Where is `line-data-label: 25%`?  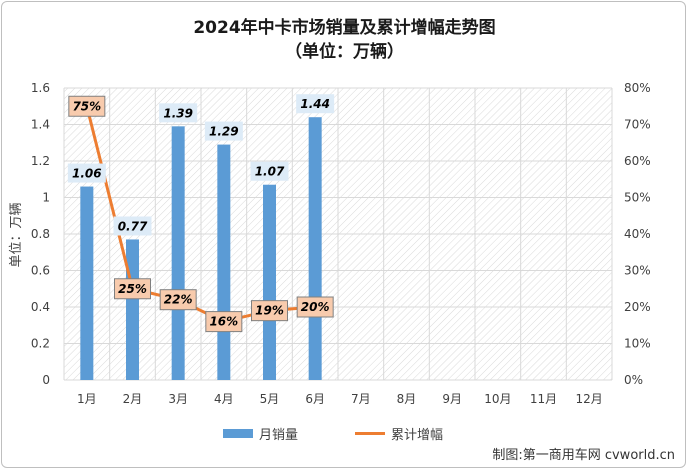 line-data-label: 25% is located at coordinates (132, 289).